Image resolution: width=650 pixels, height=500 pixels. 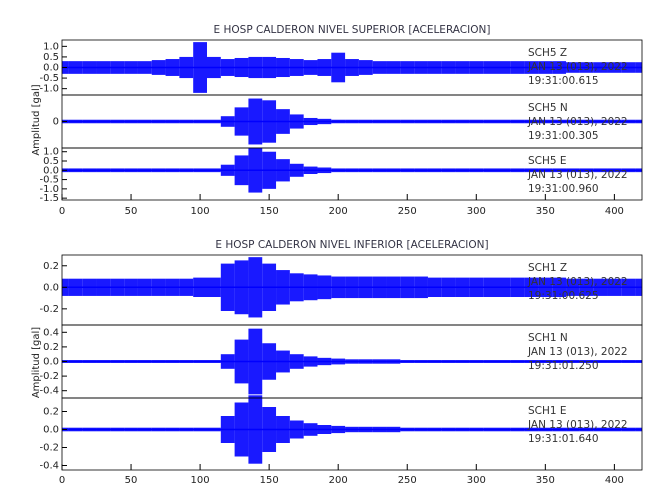 What do you see at coordinates (338, 480) in the screenshot?
I see `x-tick-label: 200` at bounding box center [338, 480].